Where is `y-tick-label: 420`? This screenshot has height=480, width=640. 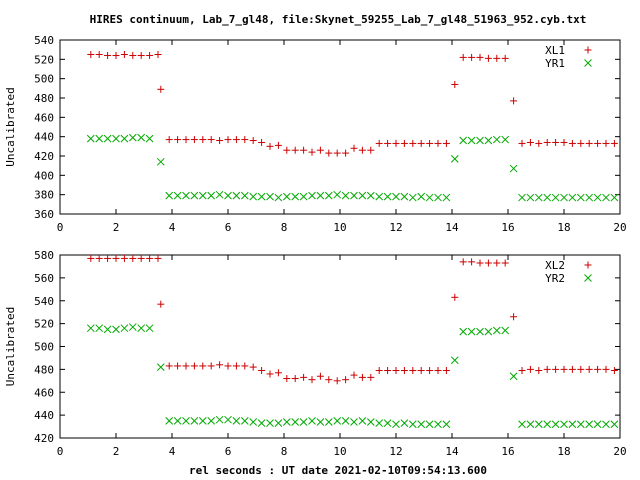 y-tick-label: 420 is located at coordinates (44, 156).